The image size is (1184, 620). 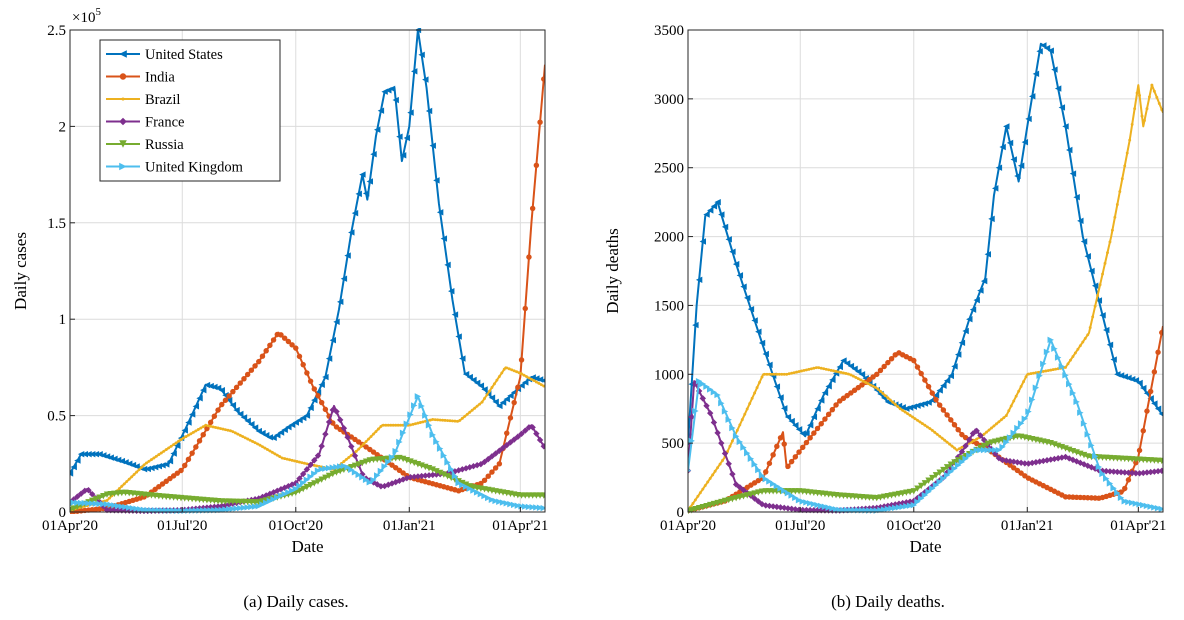 I want to click on deaths-x-tick-label: 01Jul'20, so click(x=800, y=526).